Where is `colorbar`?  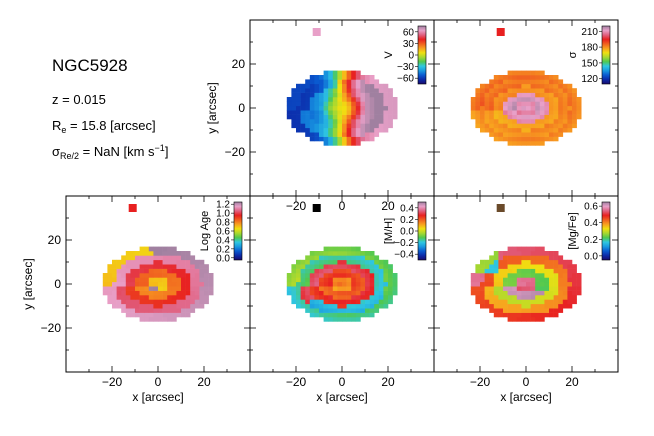
colorbar is located at coordinates (422, 55).